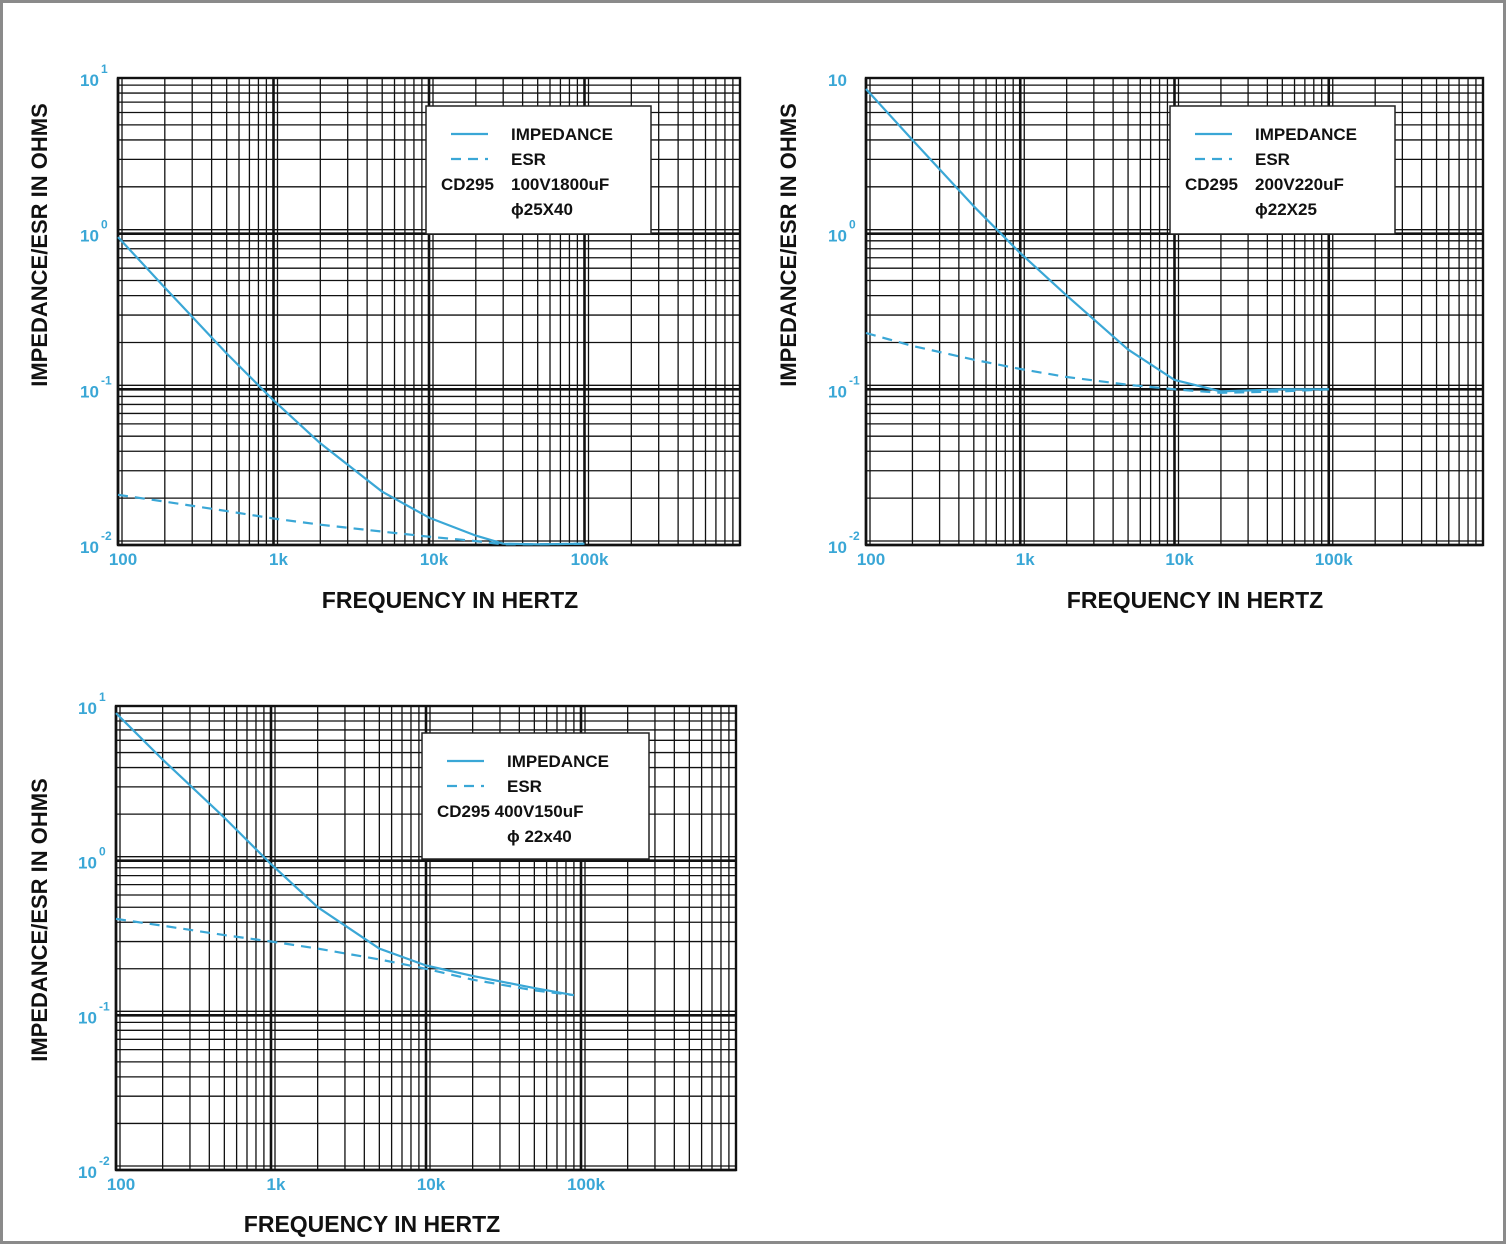  I want to click on legend-size: ϕ 22x40, so click(539, 836).